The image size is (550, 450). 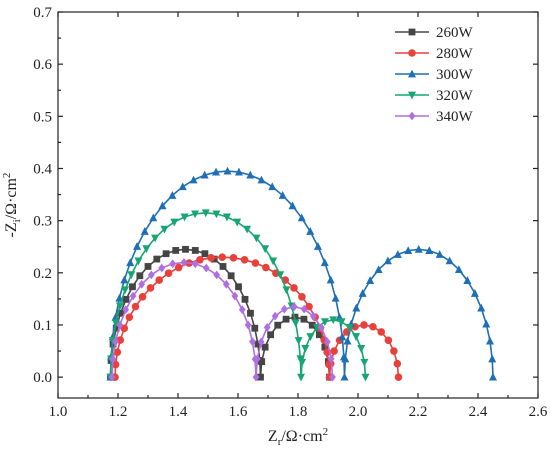 What do you see at coordinates (434, 96) in the screenshot?
I see `legend-item-320W: 320W` at bounding box center [434, 96].